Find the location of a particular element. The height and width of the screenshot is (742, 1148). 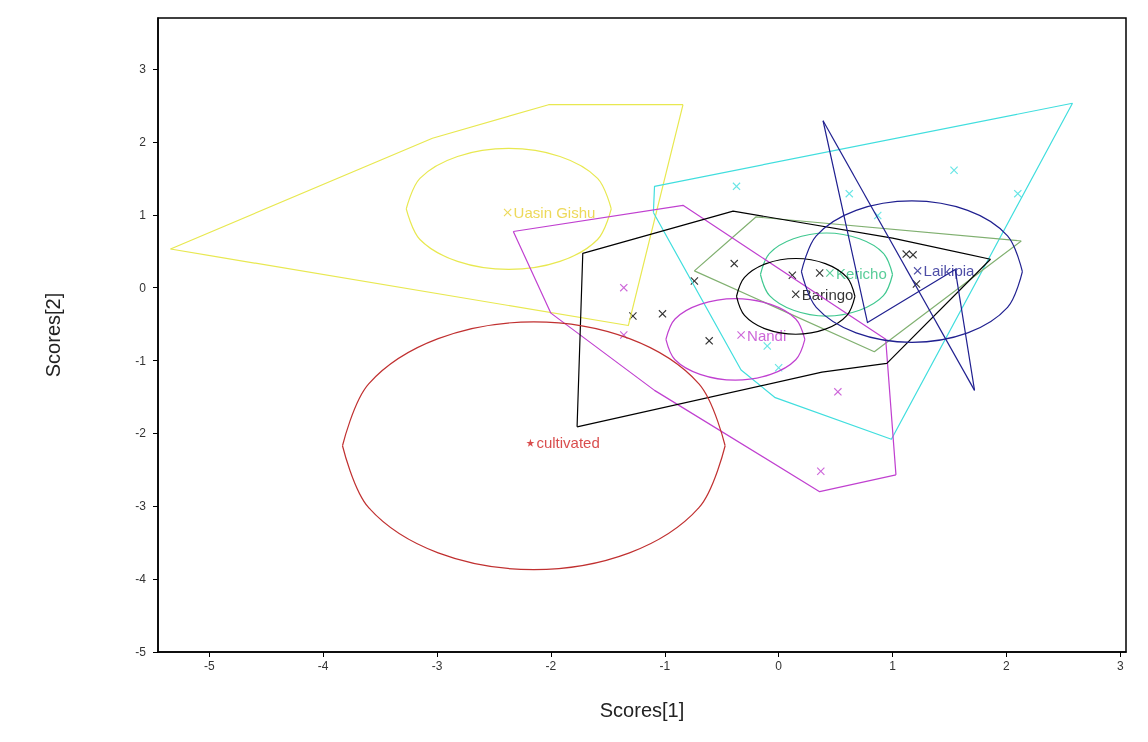

x-tick-label: -2 is located at coordinates (551, 666).